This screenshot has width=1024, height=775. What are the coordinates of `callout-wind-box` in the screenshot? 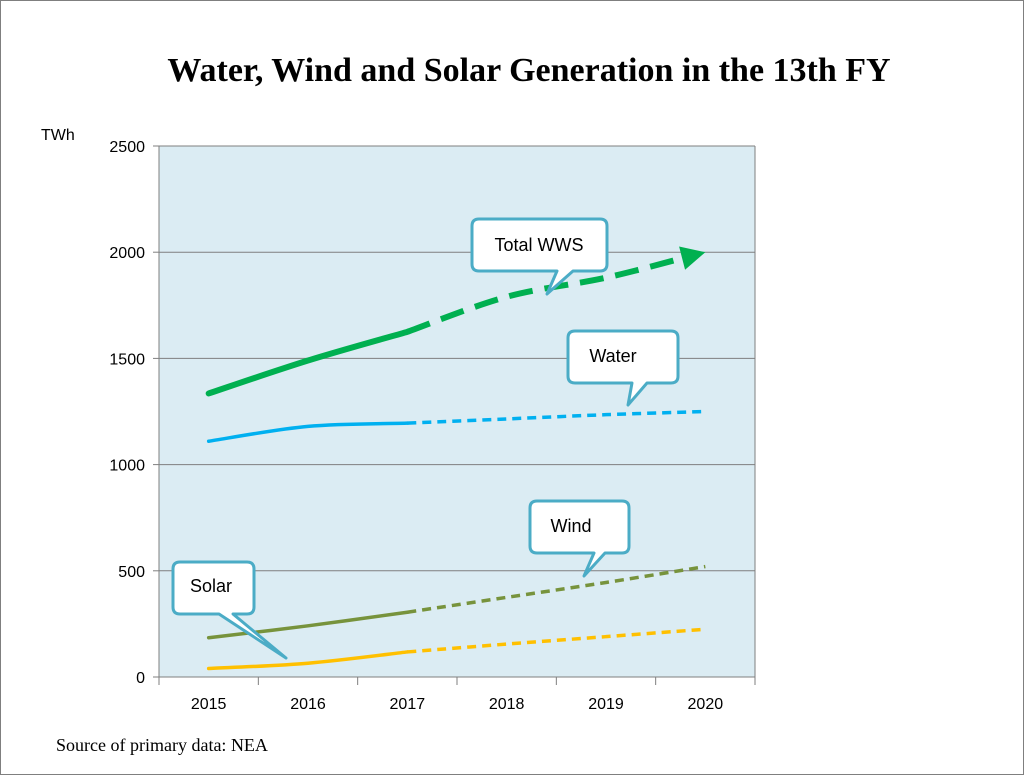 It's located at (579, 538).